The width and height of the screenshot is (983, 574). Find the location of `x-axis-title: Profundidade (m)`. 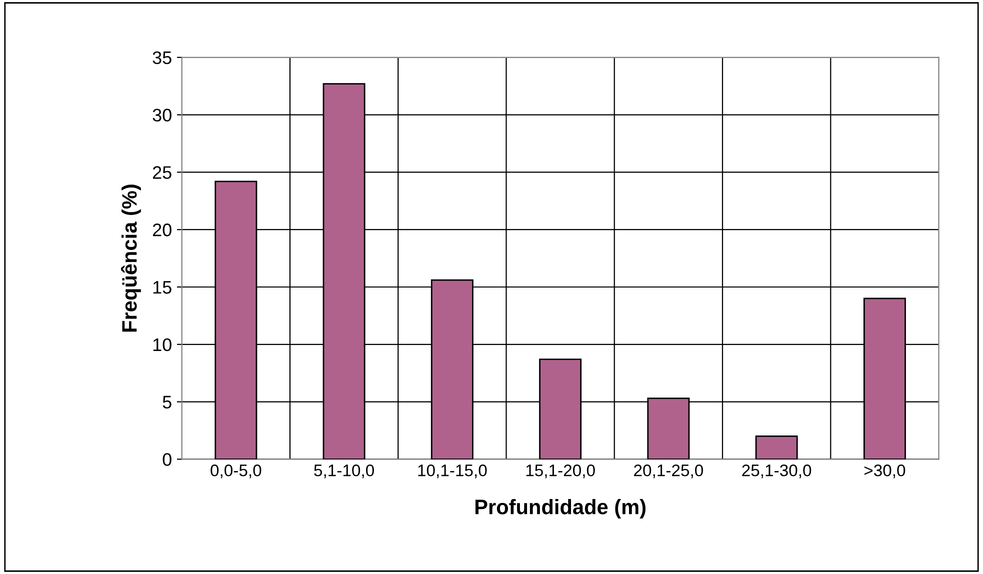

x-axis-title: Profundidade (m) is located at coordinates (560, 508).